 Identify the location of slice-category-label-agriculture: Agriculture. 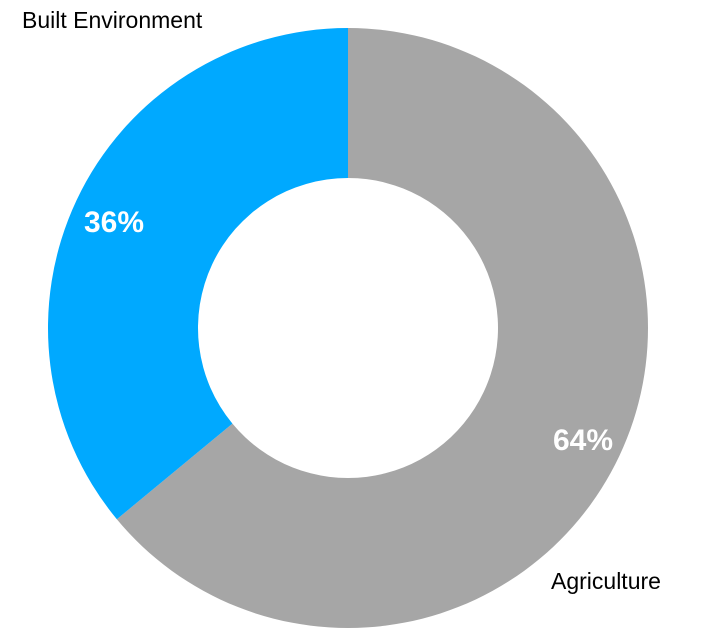
(606, 581).